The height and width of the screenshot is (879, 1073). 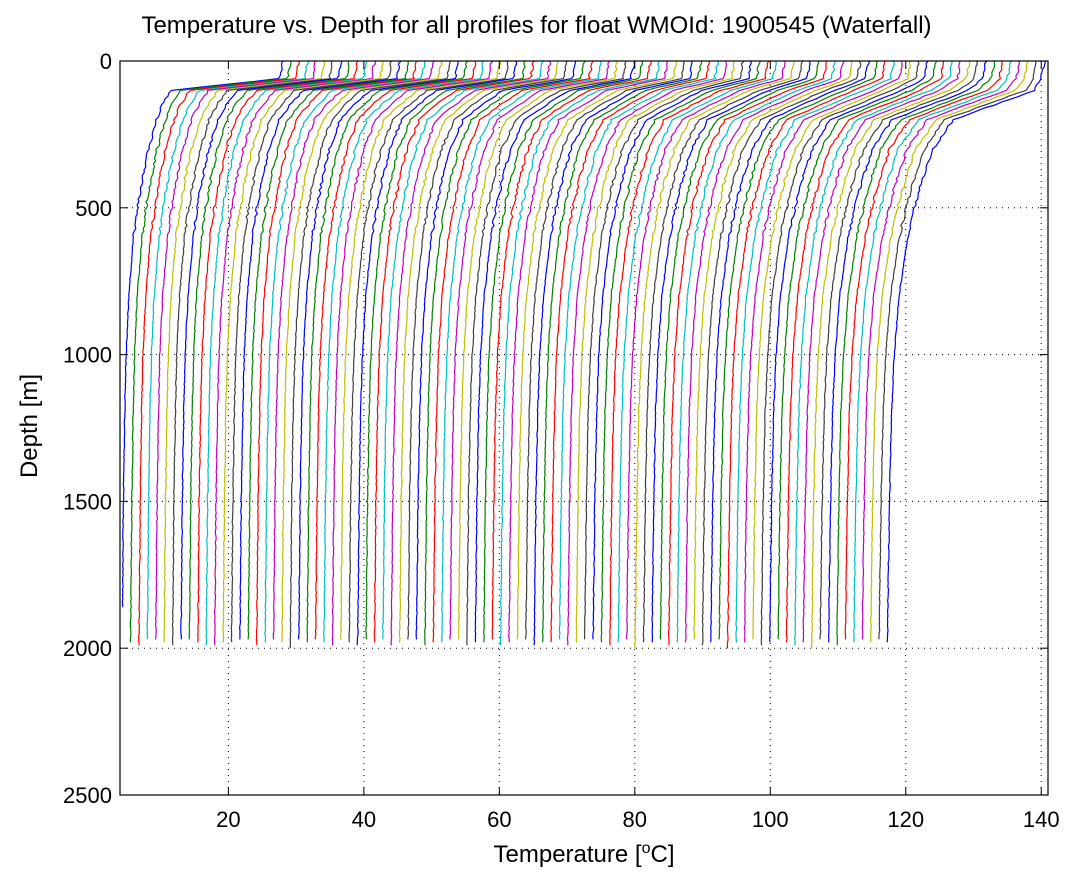 I want to click on y-axis-label: Depth [m], so click(x=29, y=426).